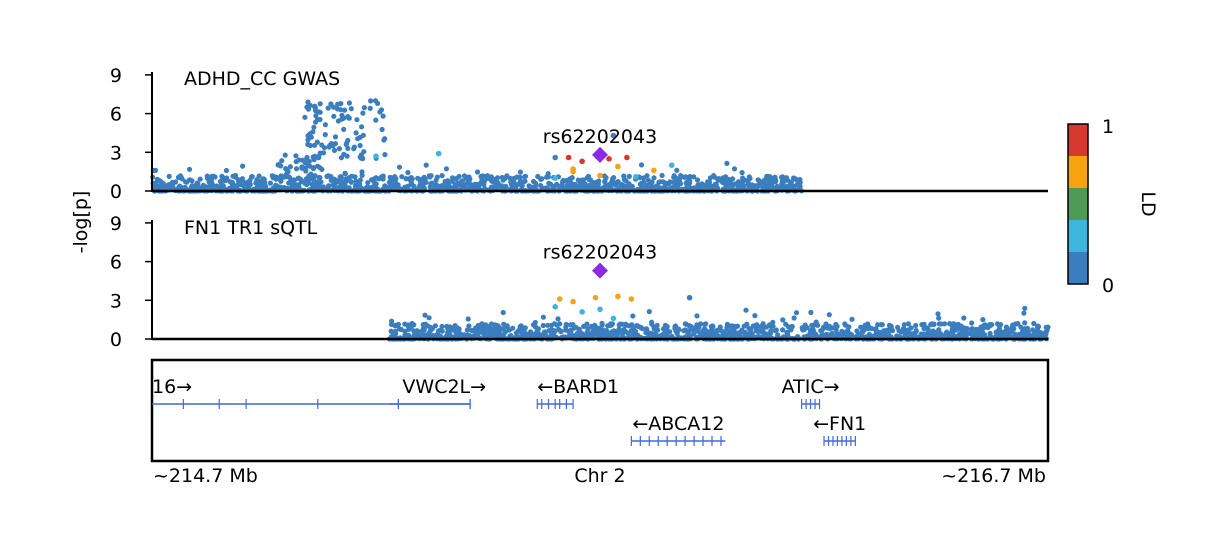  What do you see at coordinates (437, 392) in the screenshot?
I see `gene: VWC2L→` at bounding box center [437, 392].